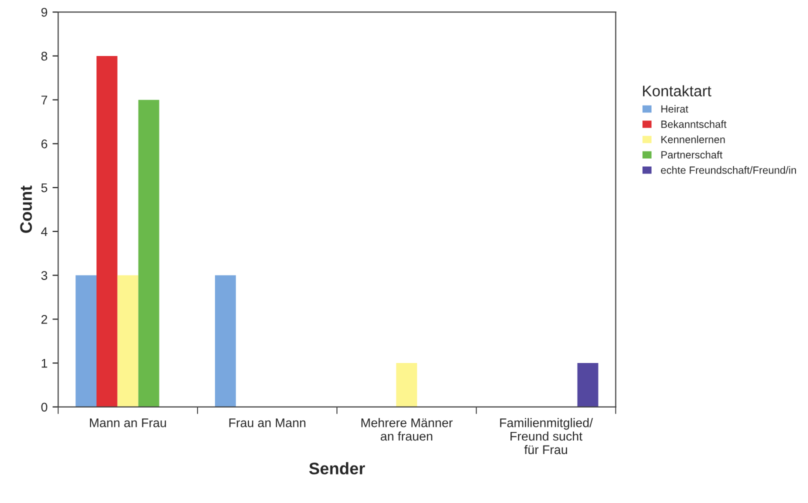  What do you see at coordinates (44, 56) in the screenshot?
I see `y-tick-label: 8` at bounding box center [44, 56].